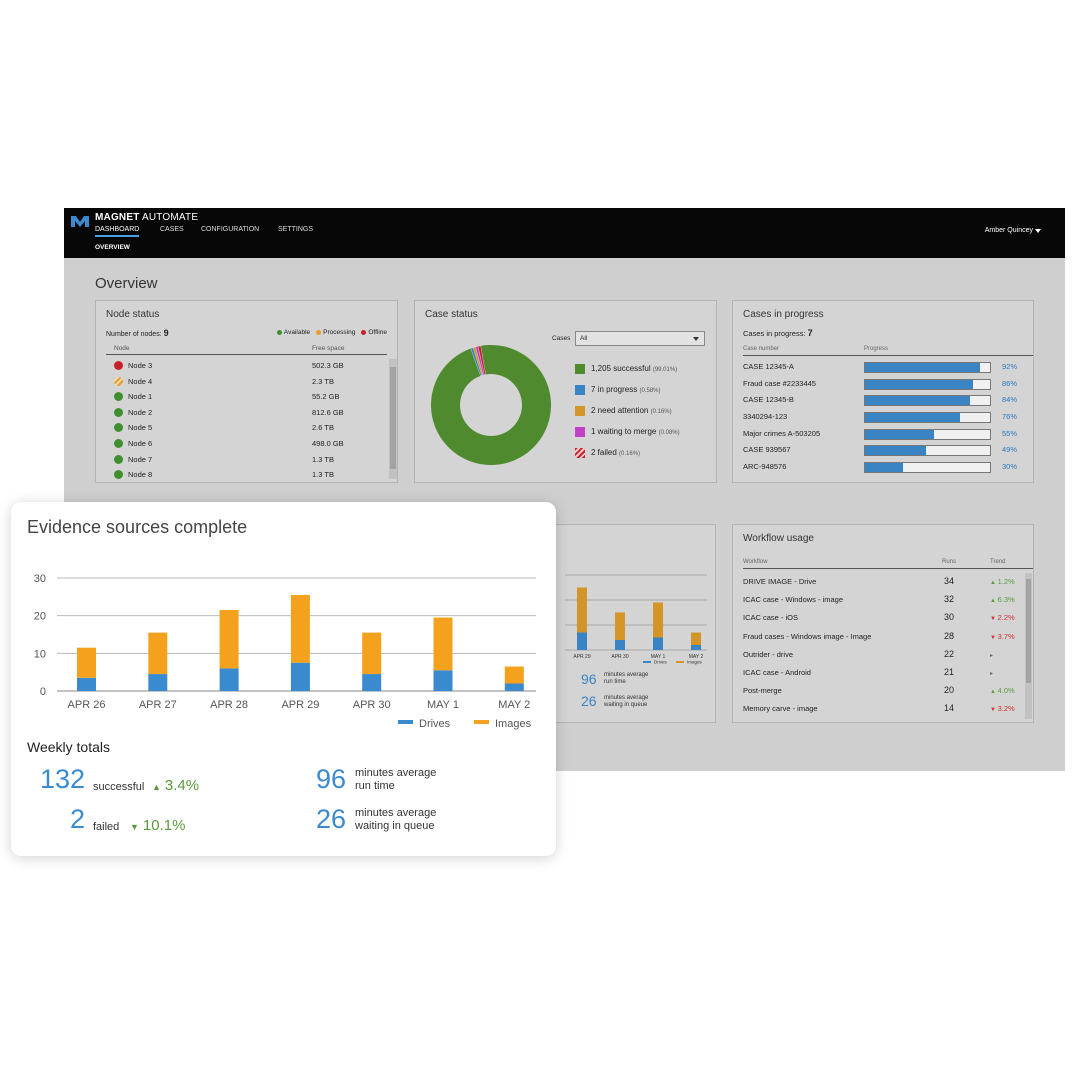 This screenshot has width=1080, height=1080. I want to click on workflow-runs: 22, so click(949, 653).